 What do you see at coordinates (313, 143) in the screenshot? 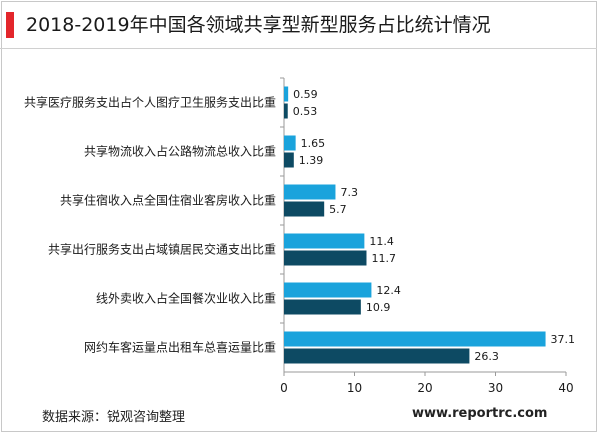
I see `data-label: 1.65` at bounding box center [313, 143].